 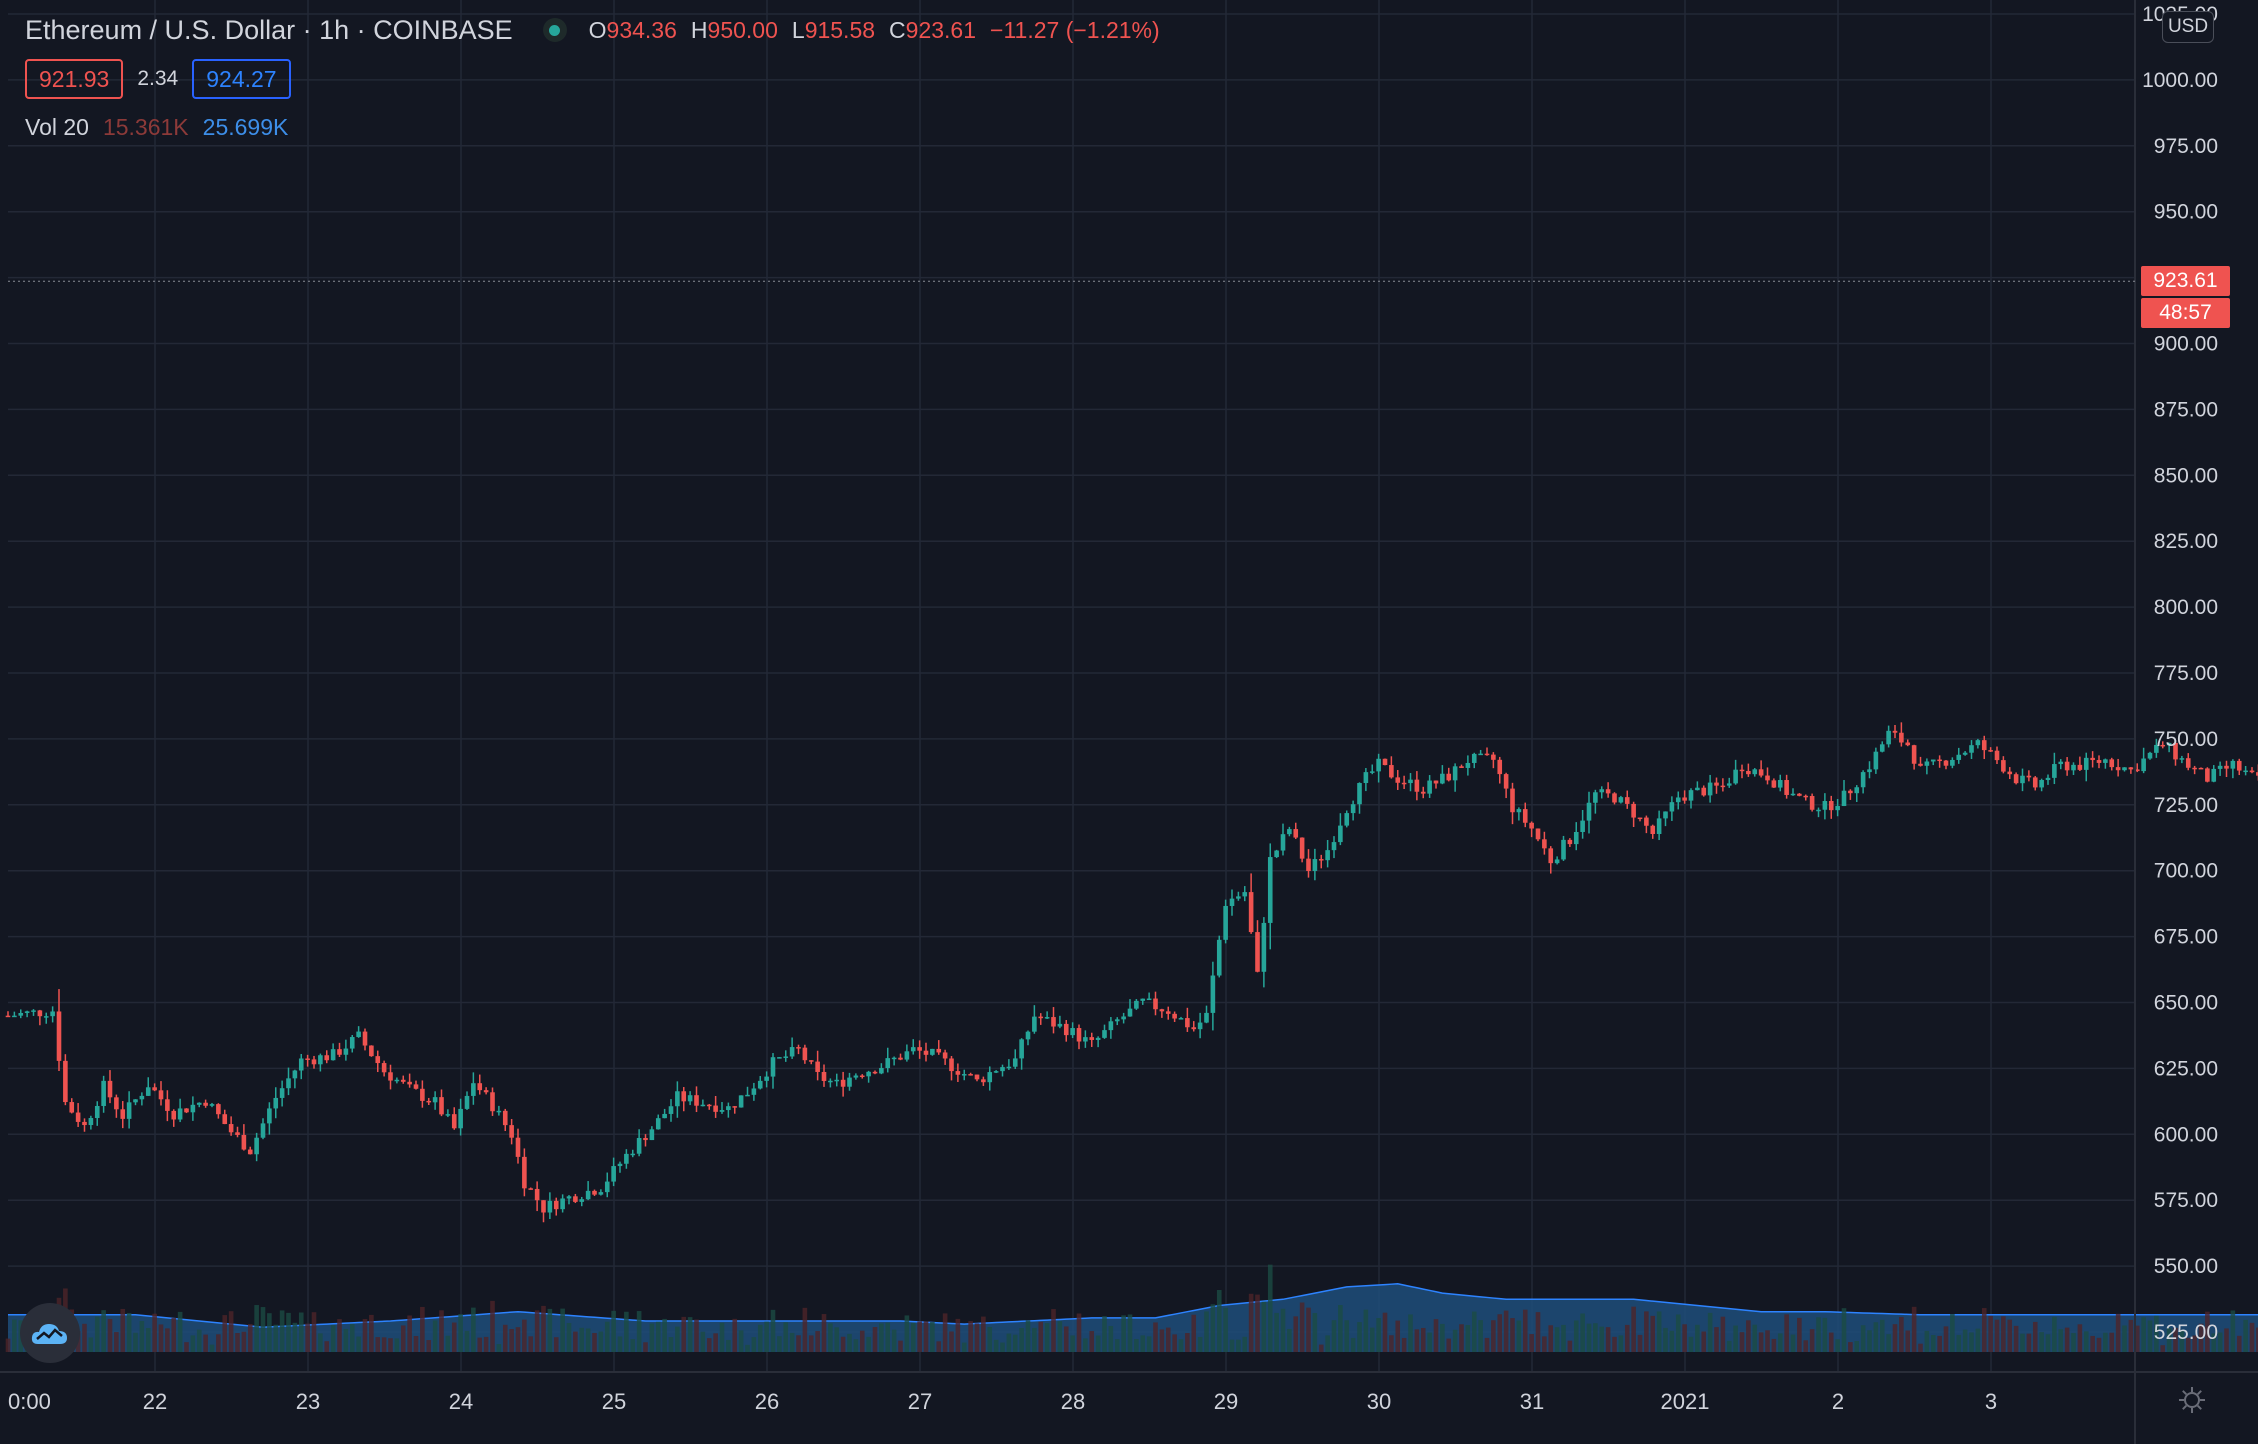 I want to click on time-axis: 0:00 22 23 24 25 26 27 28 29 30 31 2021 2 3, so click(x=1002, y=1401).